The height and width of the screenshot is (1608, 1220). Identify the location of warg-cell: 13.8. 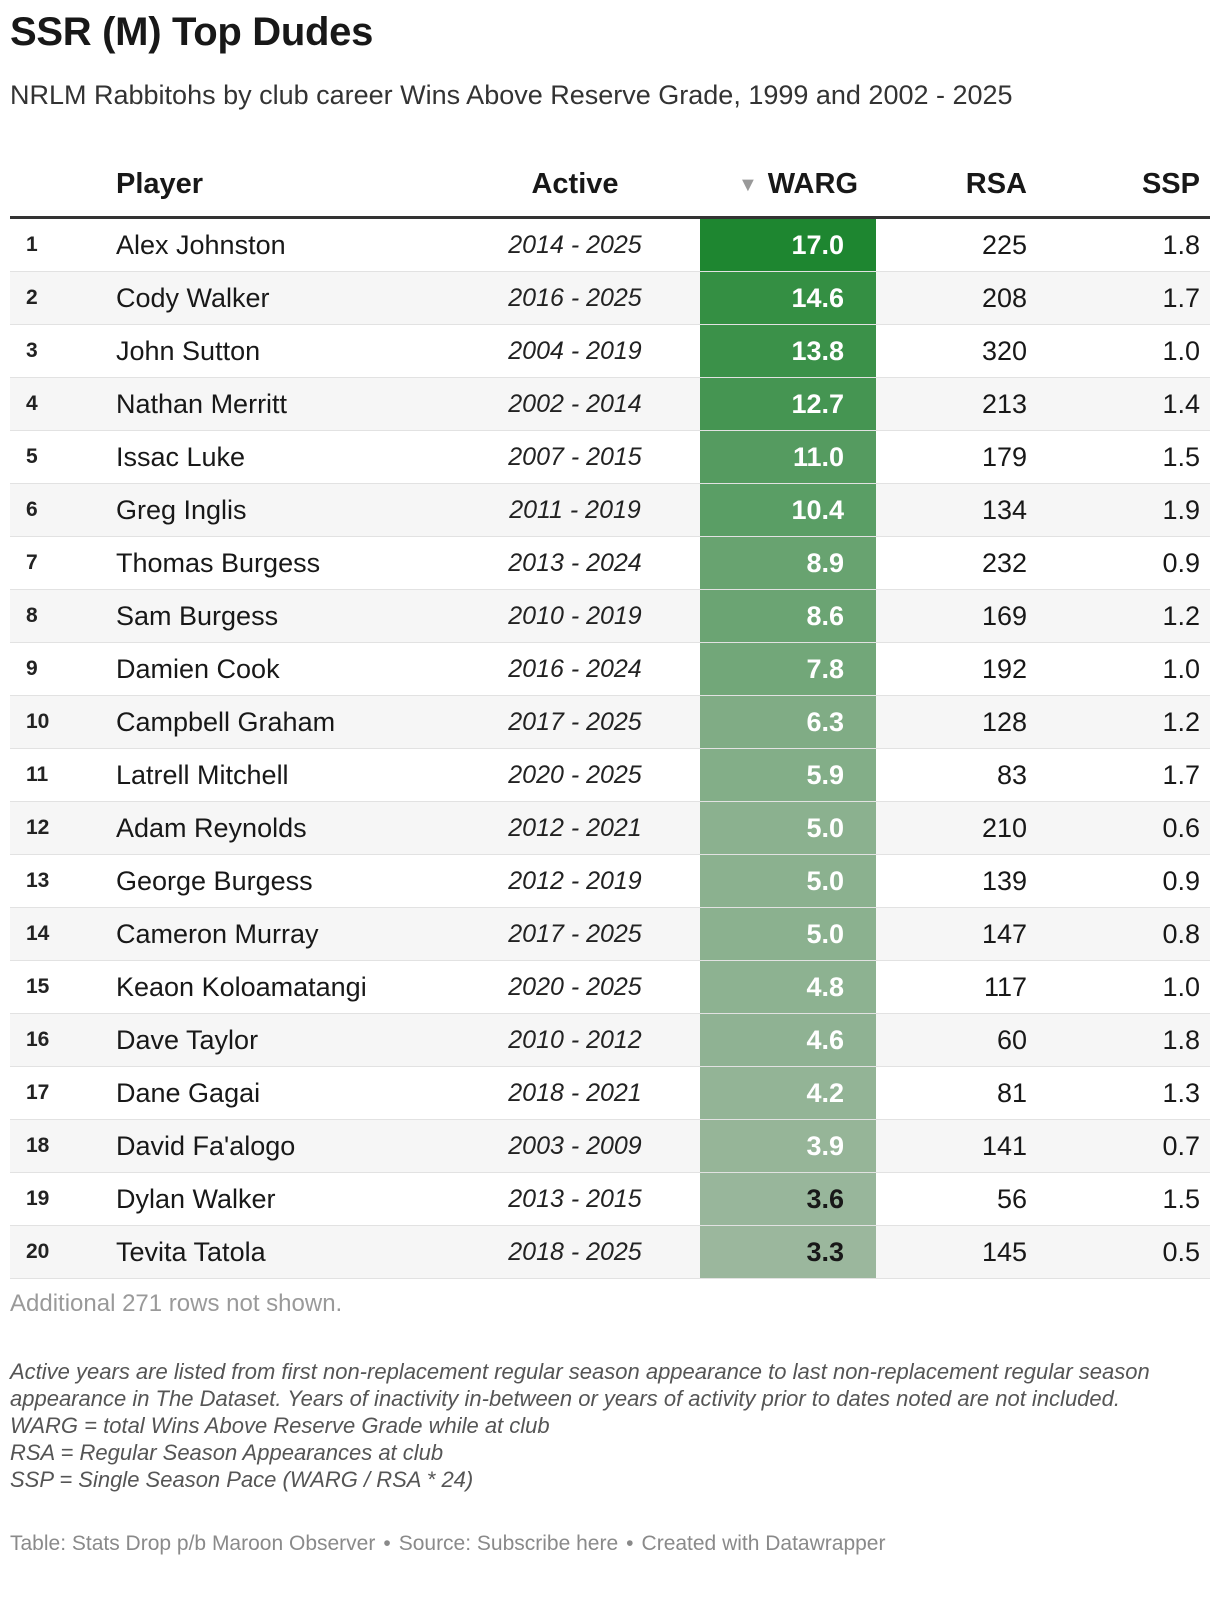
(788, 351).